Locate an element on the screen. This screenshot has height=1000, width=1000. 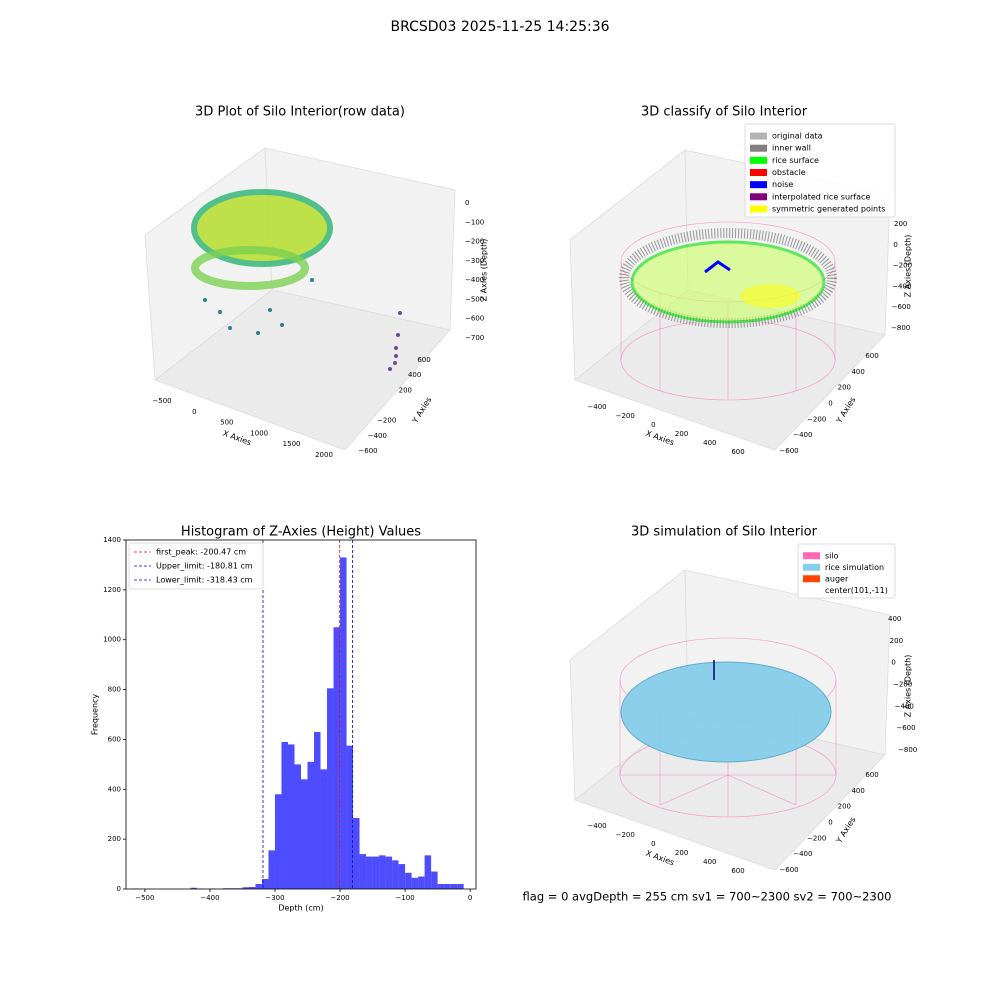
x-tick-label: −400 is located at coordinates (596, 407).